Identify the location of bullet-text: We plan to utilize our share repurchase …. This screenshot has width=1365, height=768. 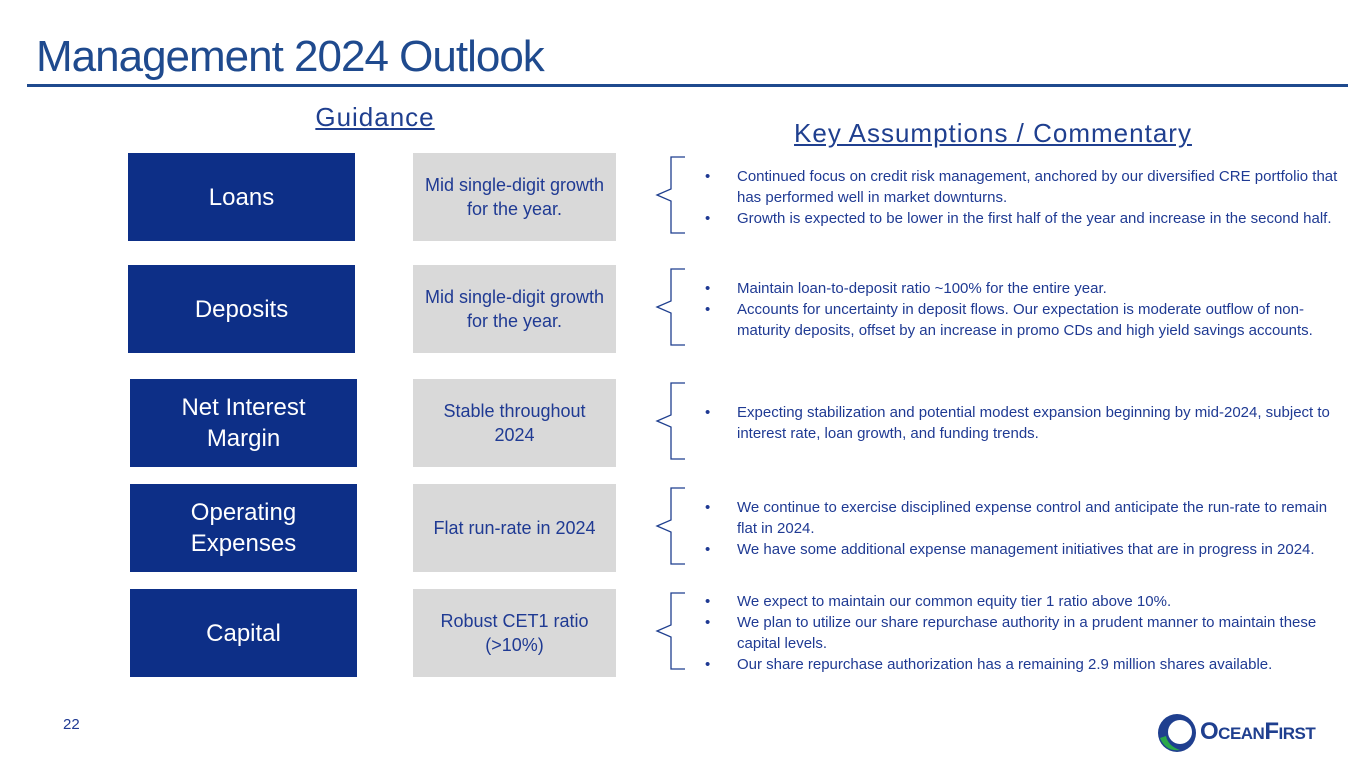
(1027, 633).